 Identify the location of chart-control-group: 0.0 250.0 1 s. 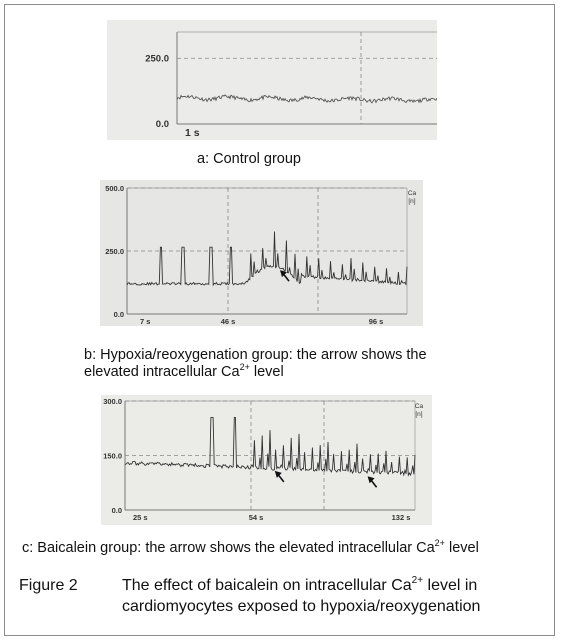
(272, 80).